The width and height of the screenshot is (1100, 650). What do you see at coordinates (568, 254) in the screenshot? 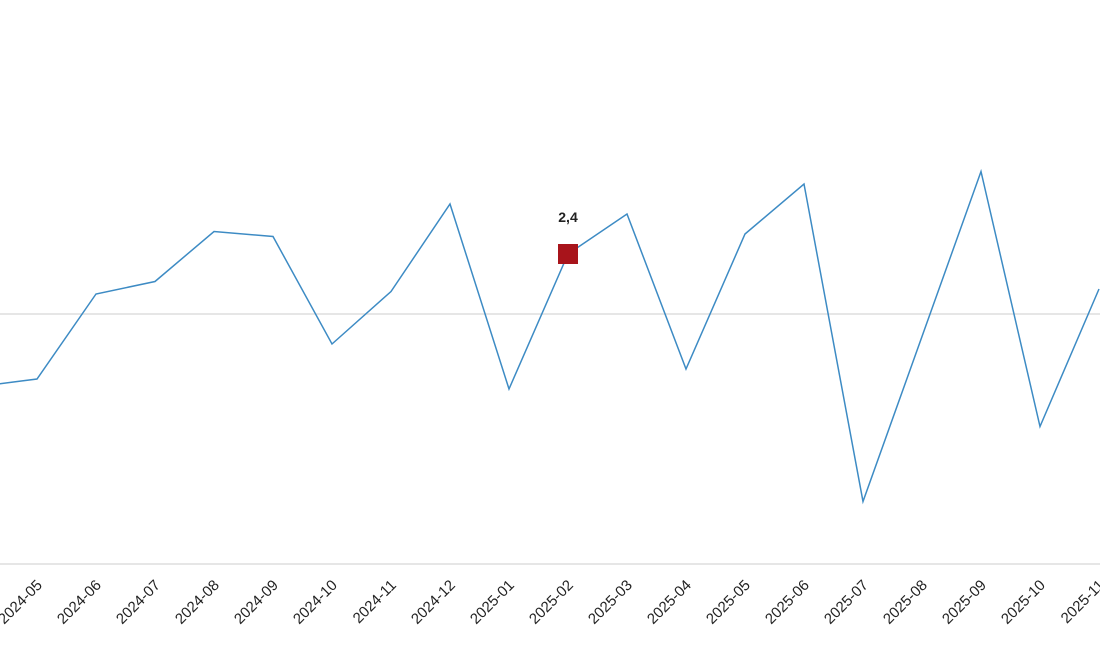
I see `highlight-marker` at bounding box center [568, 254].